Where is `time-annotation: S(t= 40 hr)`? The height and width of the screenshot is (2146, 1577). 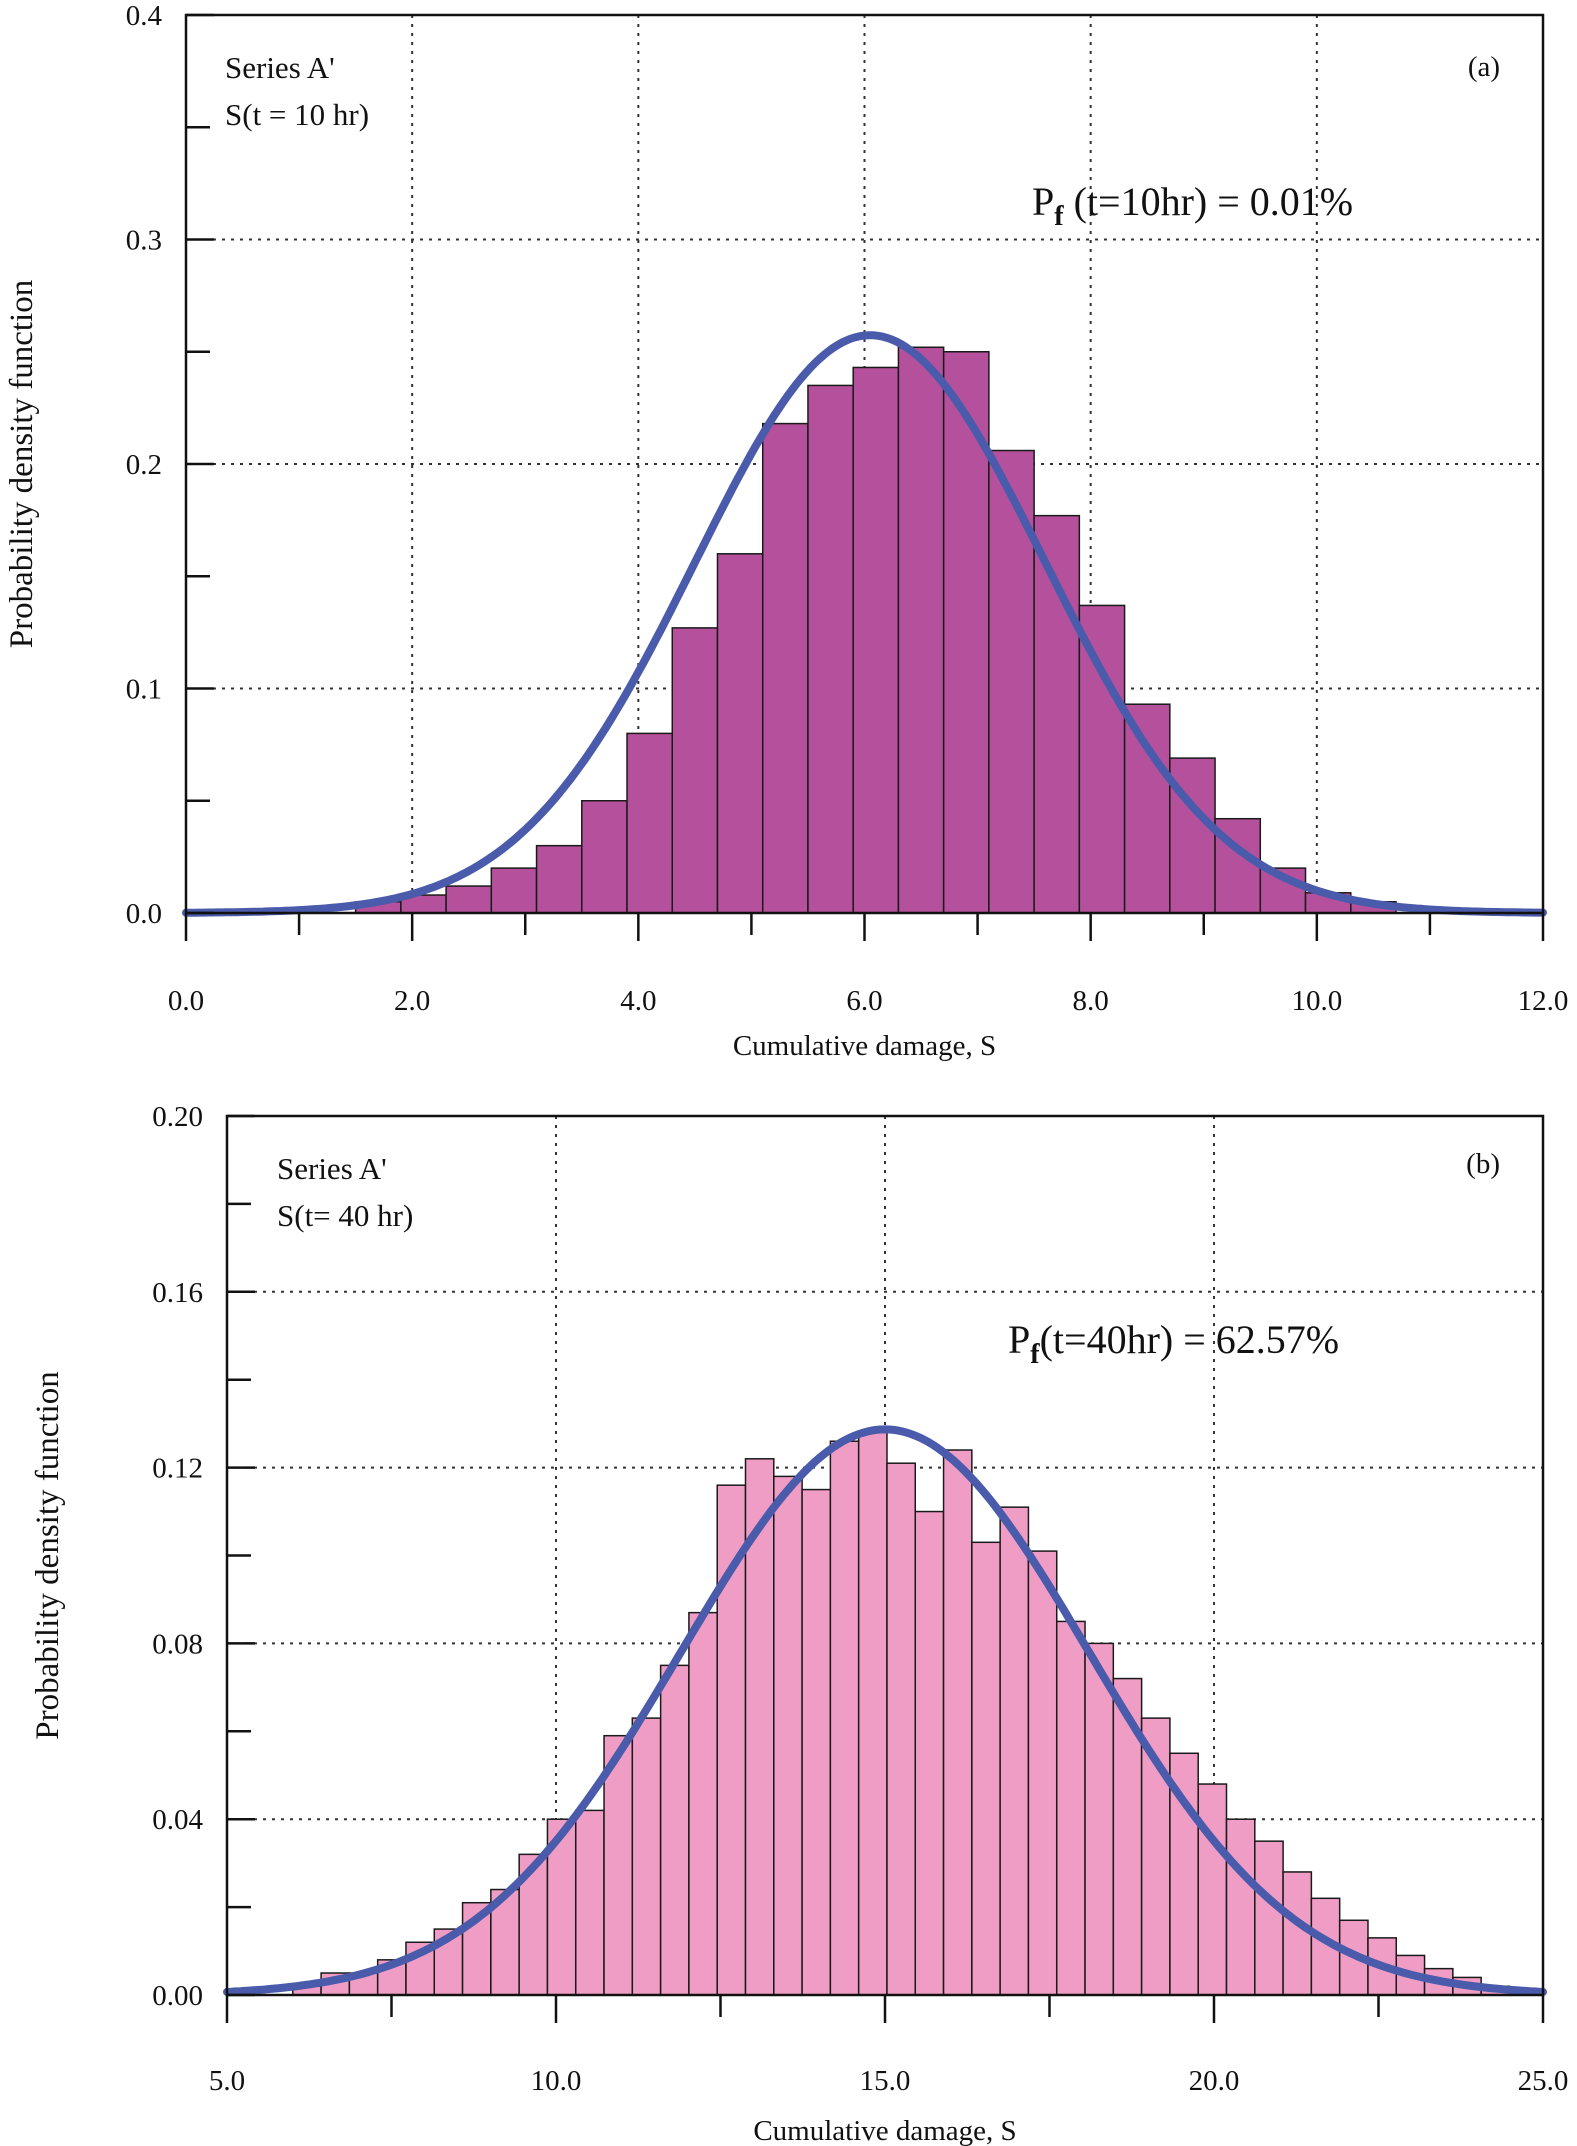 time-annotation: S(t= 40 hr) is located at coordinates (345, 1215).